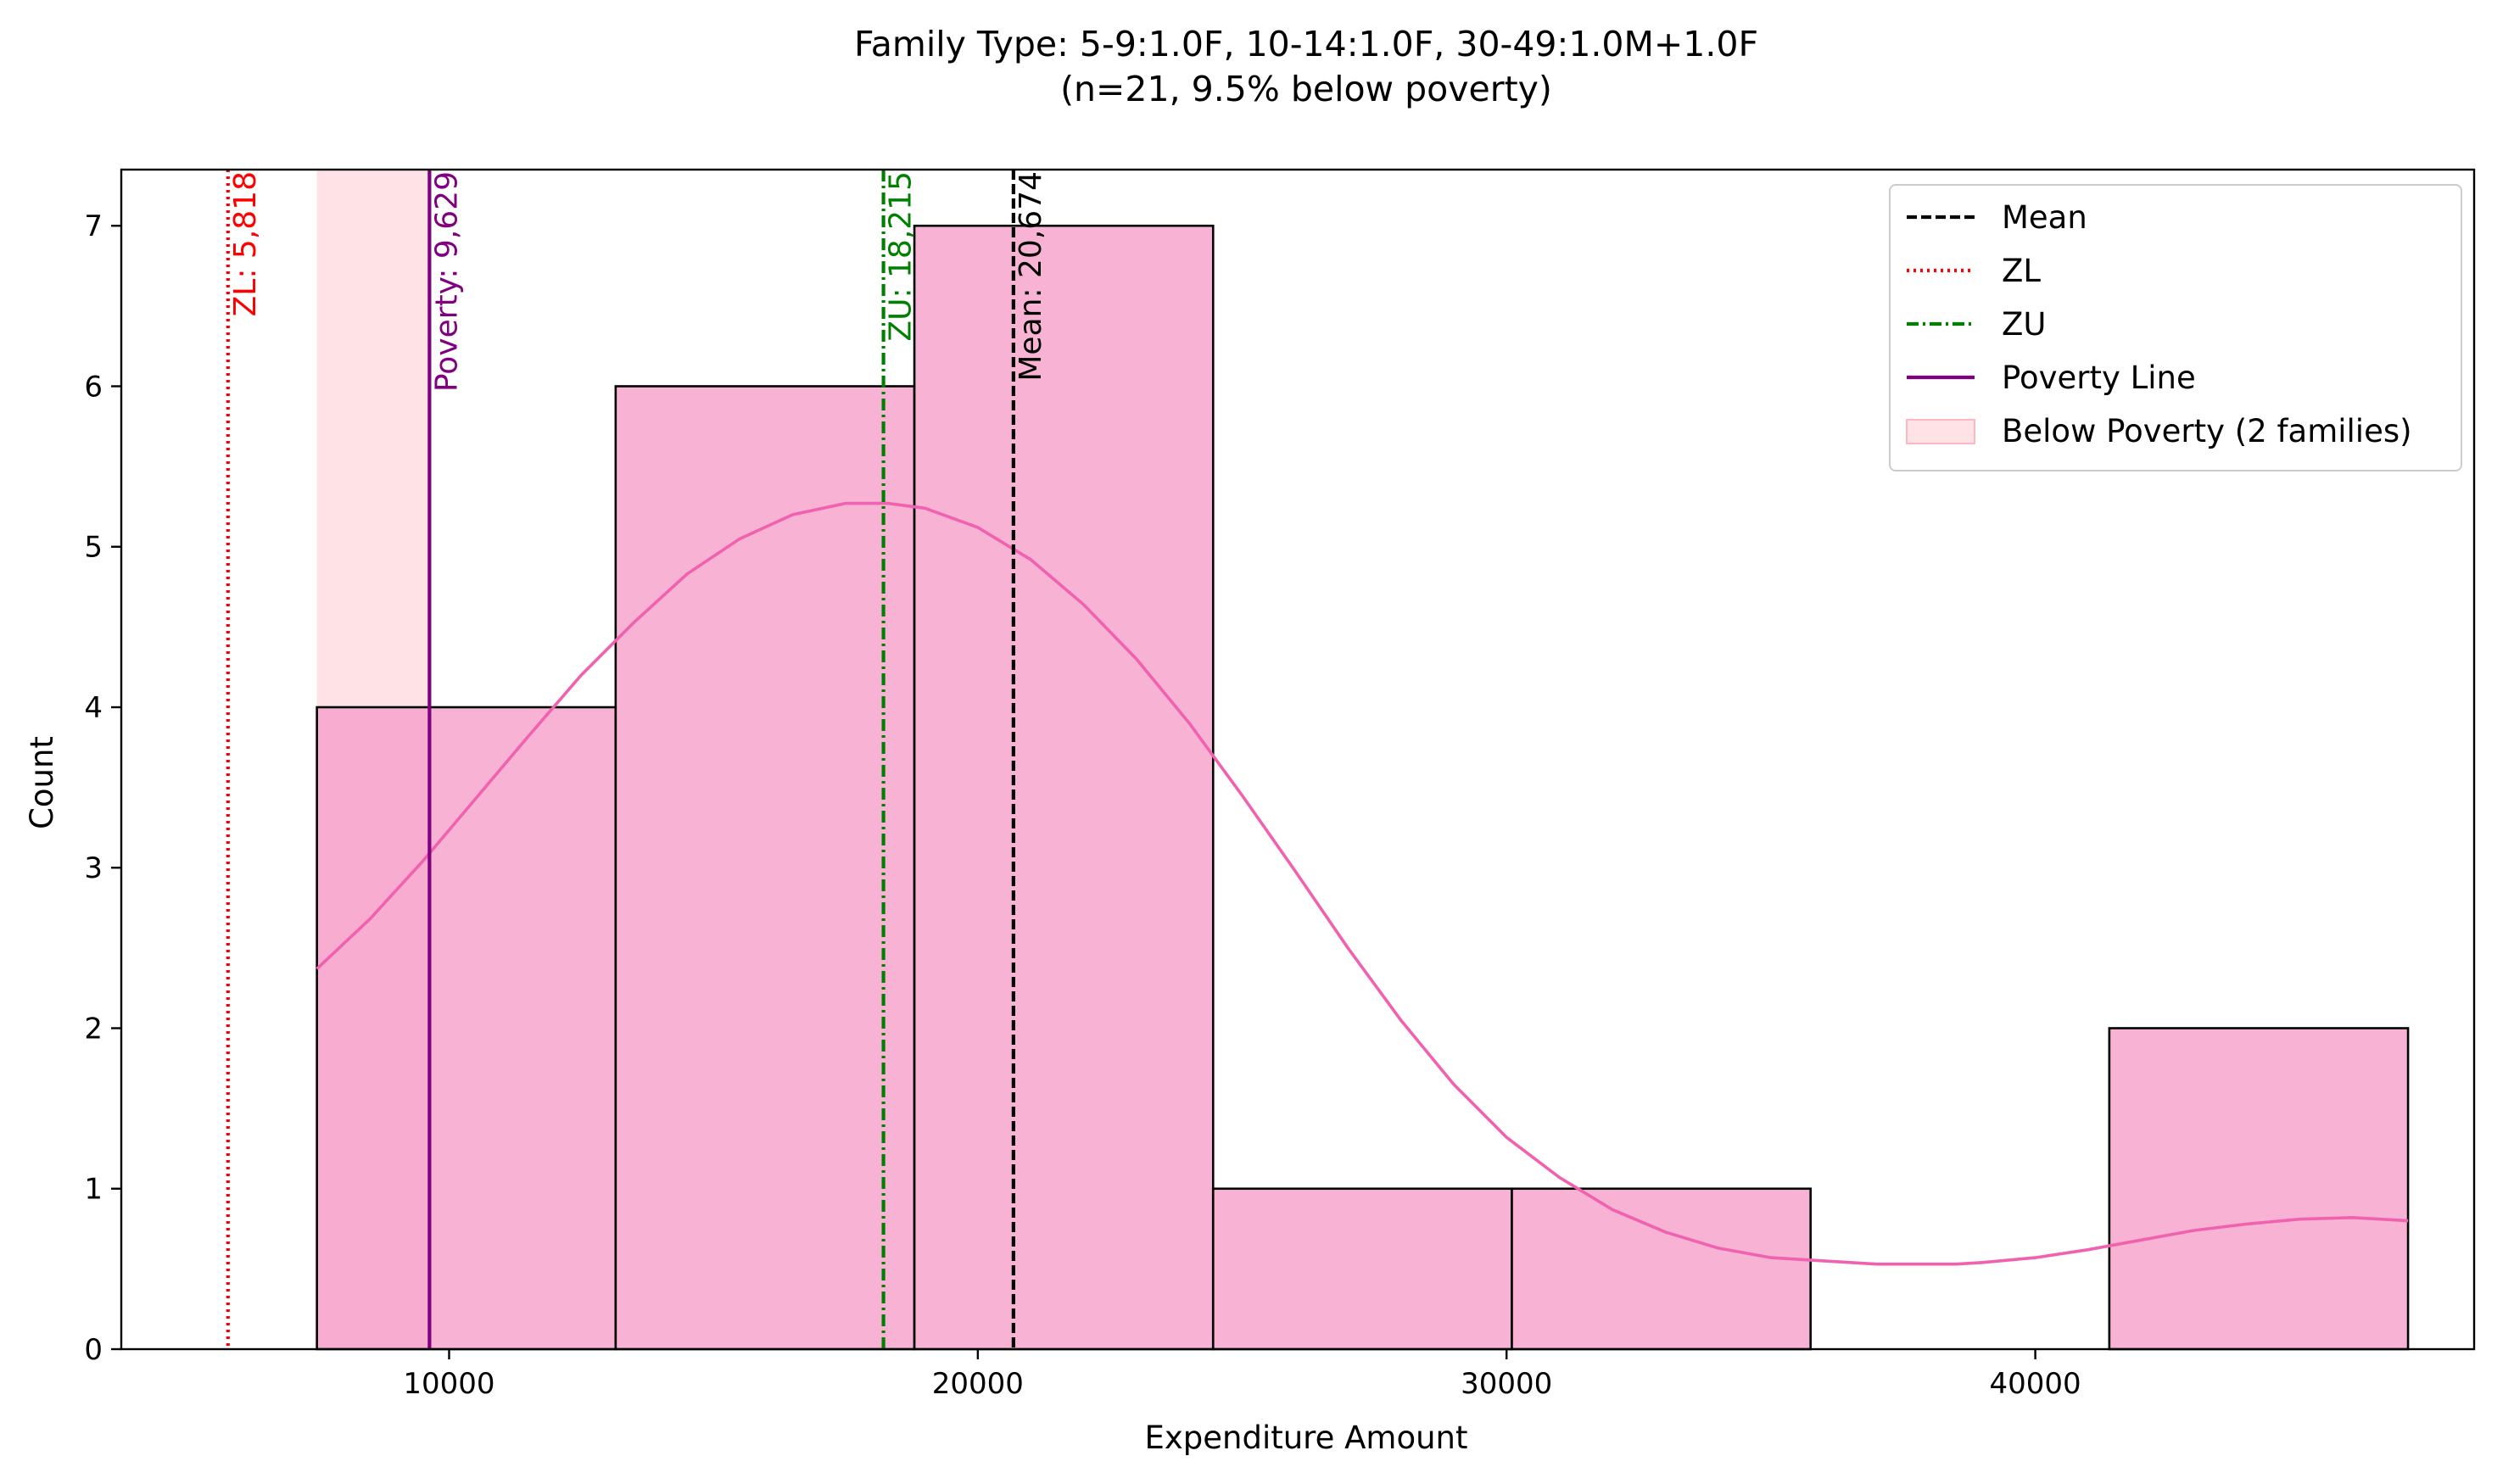 The width and height of the screenshot is (2514, 1484). I want to click on y-tick-label-1: 1, so click(93, 1190).